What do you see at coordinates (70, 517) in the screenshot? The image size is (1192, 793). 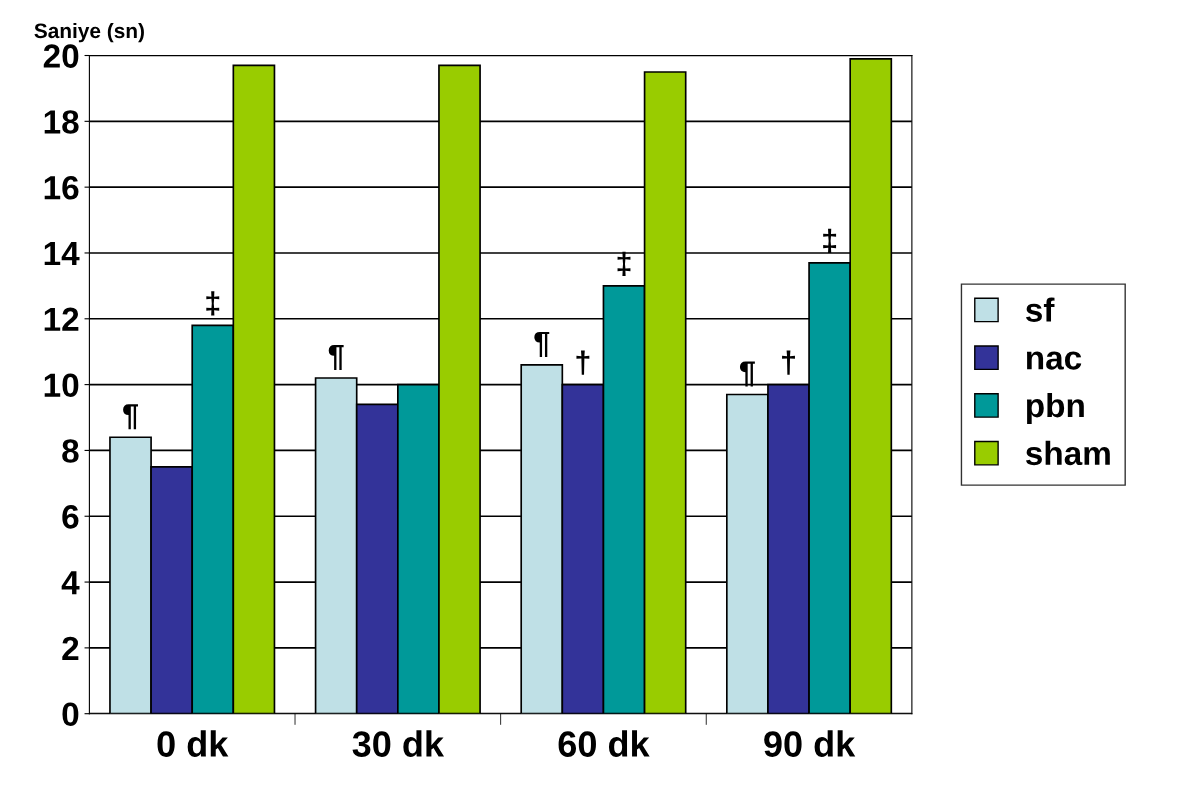 I see `y-tick-label: 6` at bounding box center [70, 517].